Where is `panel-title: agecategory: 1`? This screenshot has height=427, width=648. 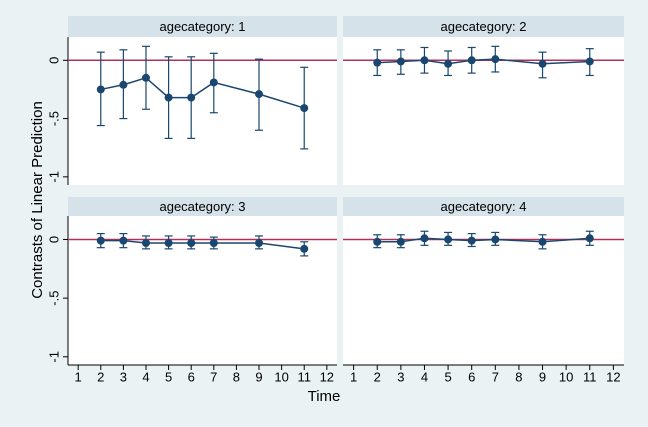 panel-title: agecategory: 1 is located at coordinates (202, 26).